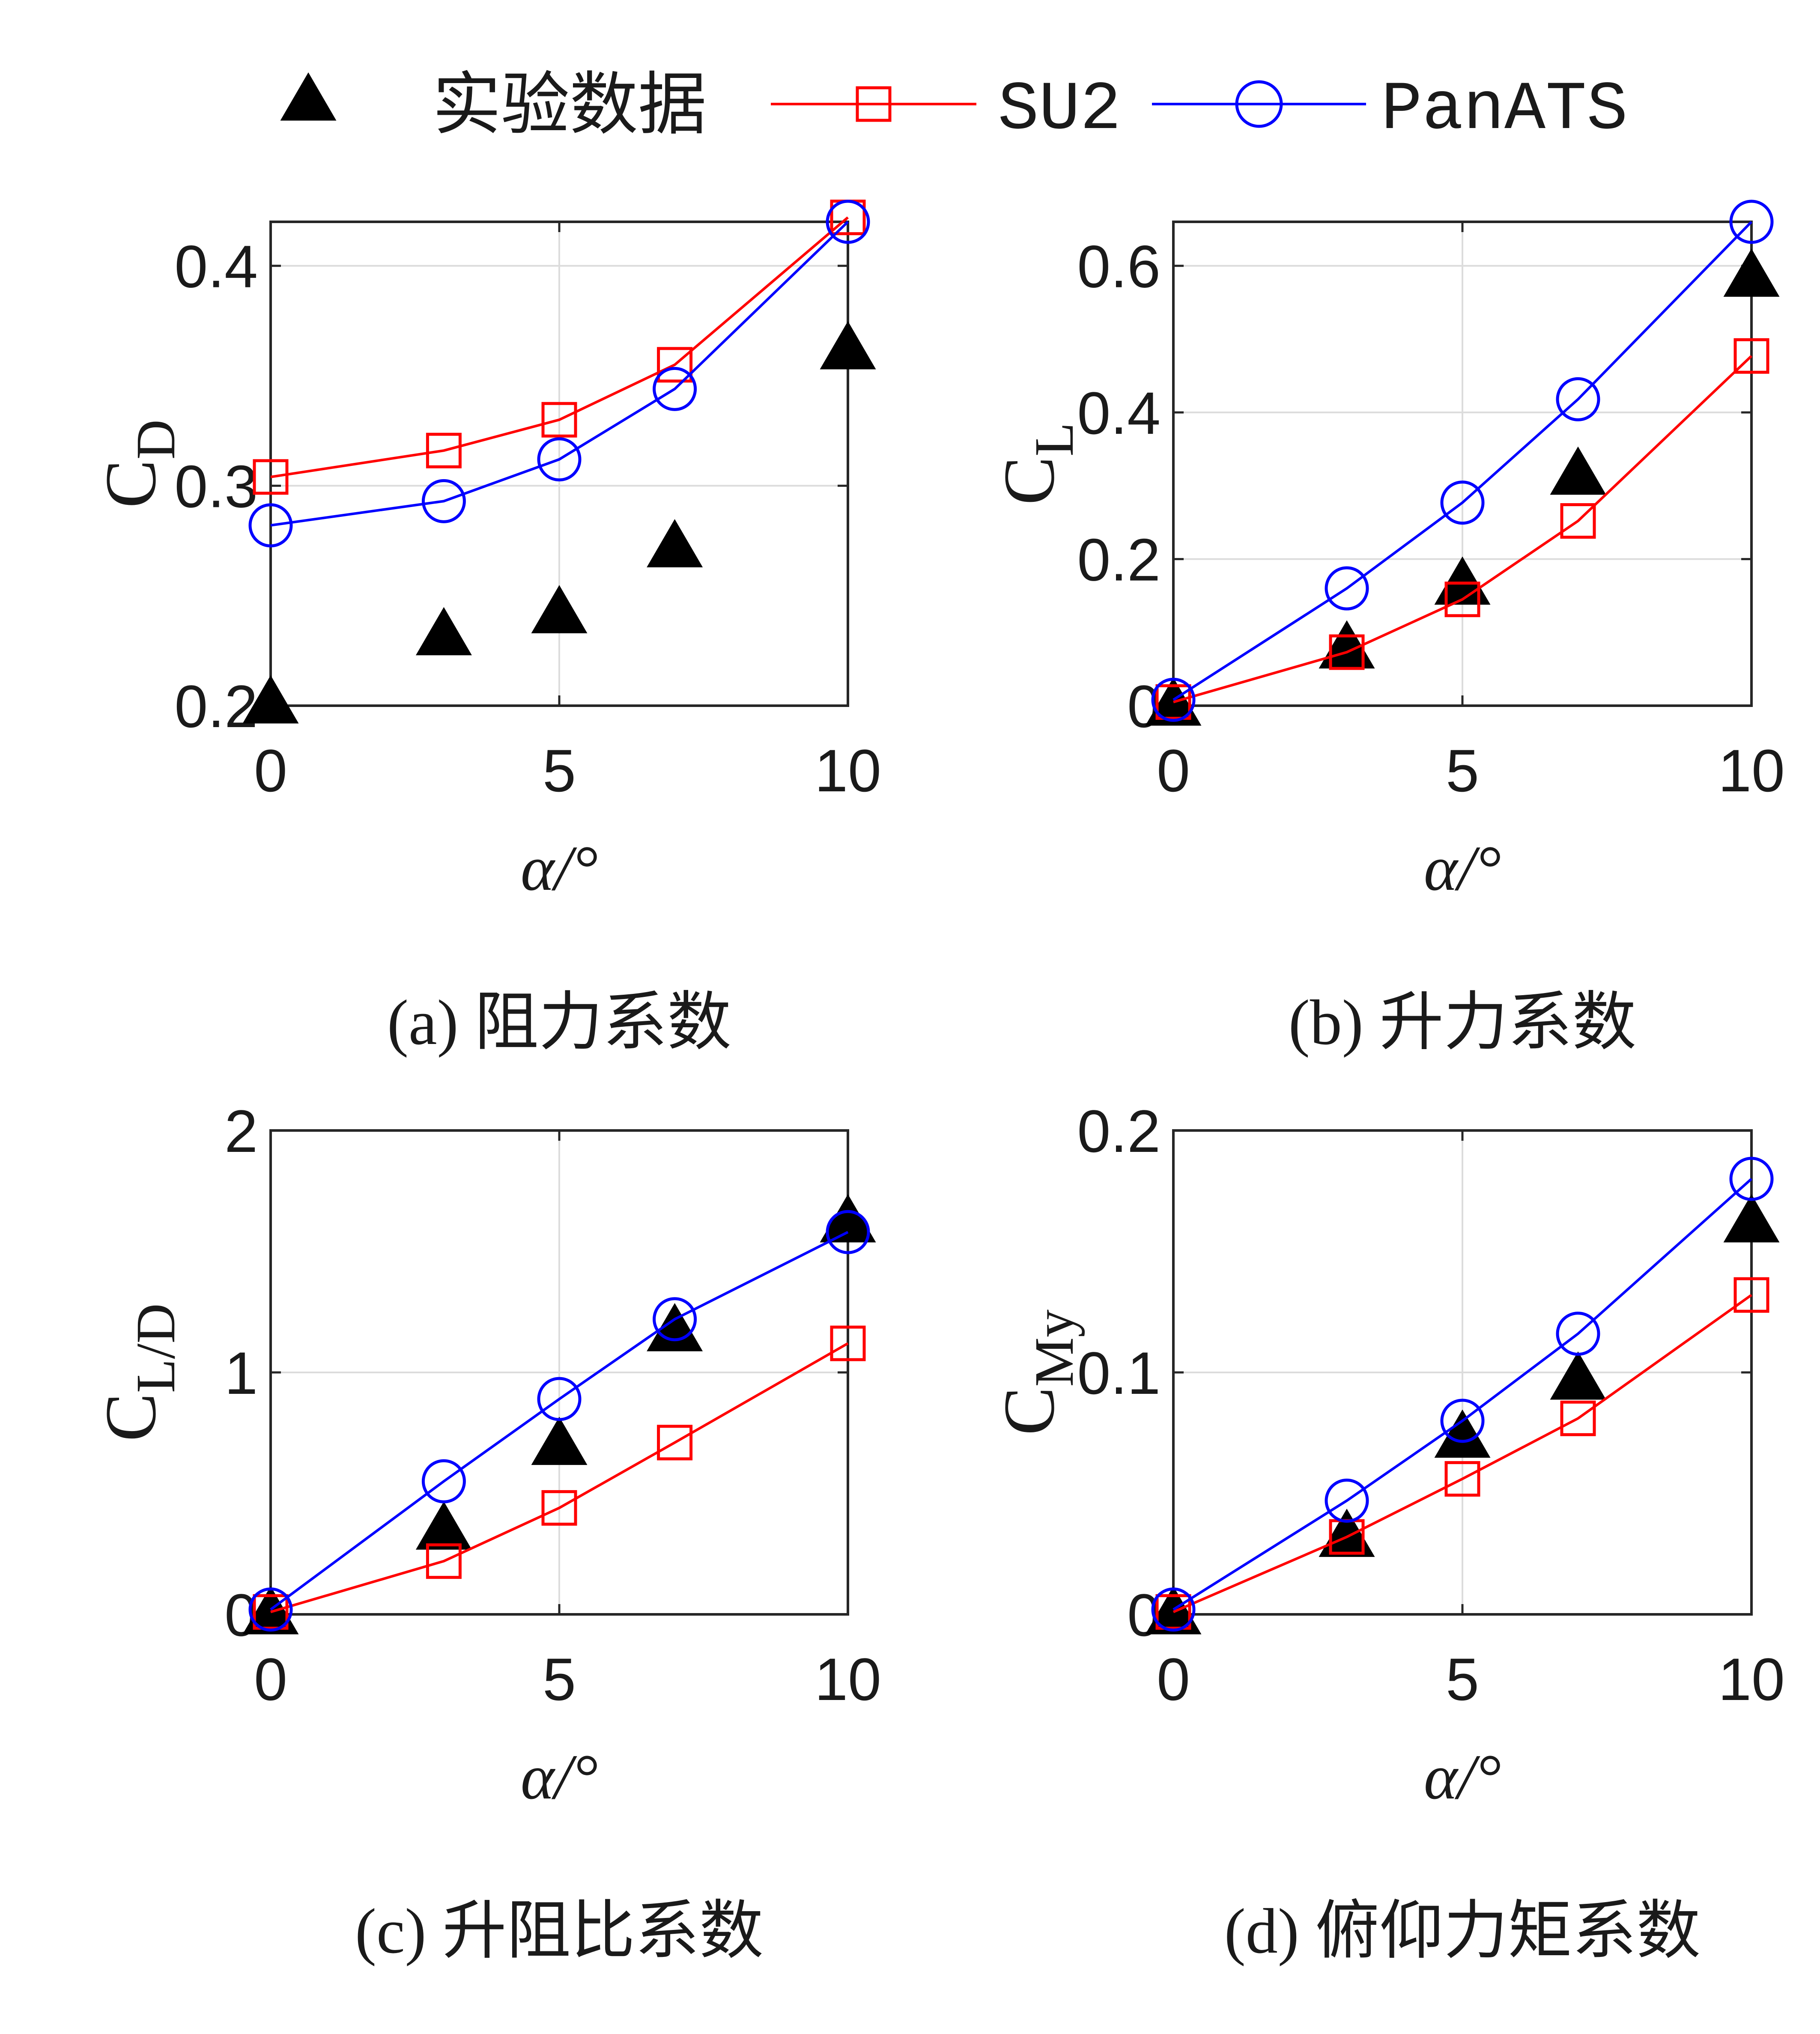  Describe the element at coordinates (216, 267) in the screenshot. I see `y-tick-label: 0.4` at that location.